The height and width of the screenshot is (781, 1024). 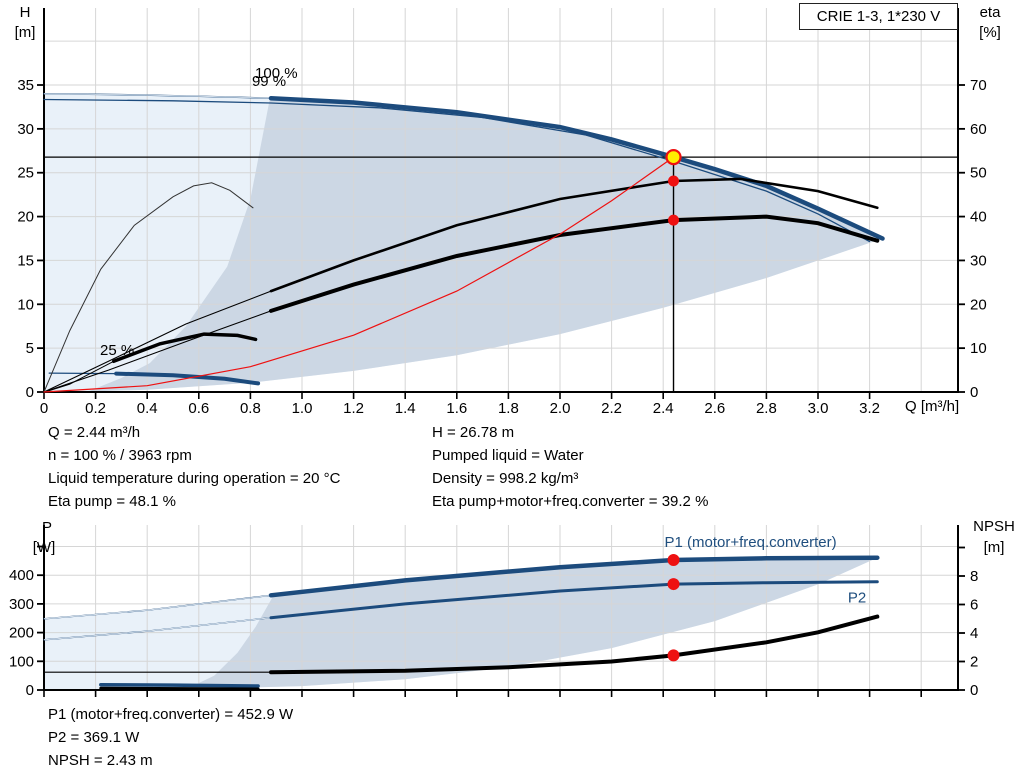 I want to click on y-left-tick-label: 30, so click(x=25, y=129).